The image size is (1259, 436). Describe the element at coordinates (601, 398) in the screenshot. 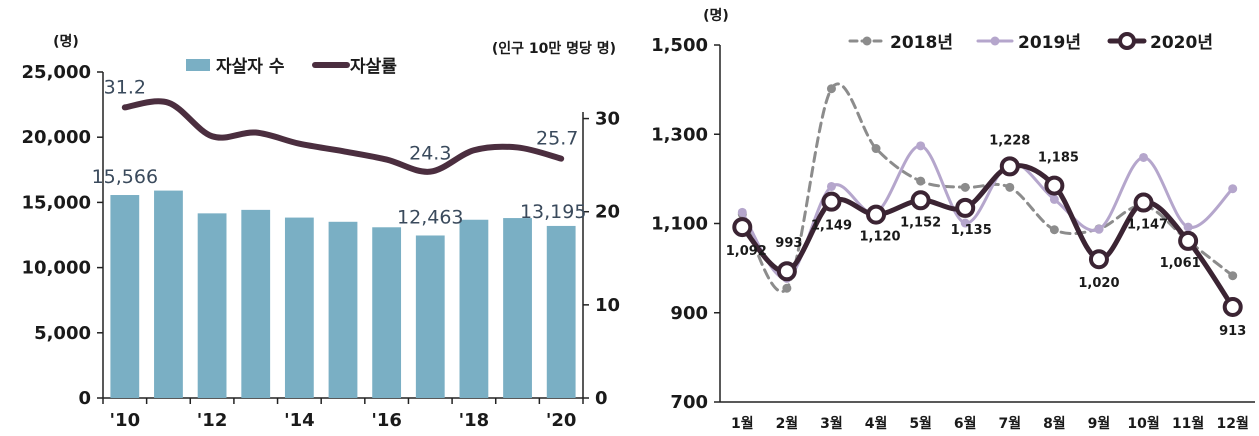

I see `right-y-tick-label: 0` at that location.